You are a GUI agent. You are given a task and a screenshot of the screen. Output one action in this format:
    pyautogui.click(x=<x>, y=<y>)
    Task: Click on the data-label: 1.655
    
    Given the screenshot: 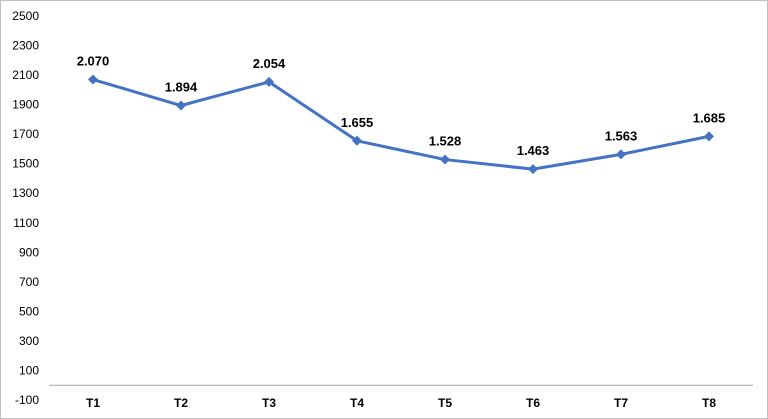 What is the action you would take?
    pyautogui.click(x=357, y=122)
    